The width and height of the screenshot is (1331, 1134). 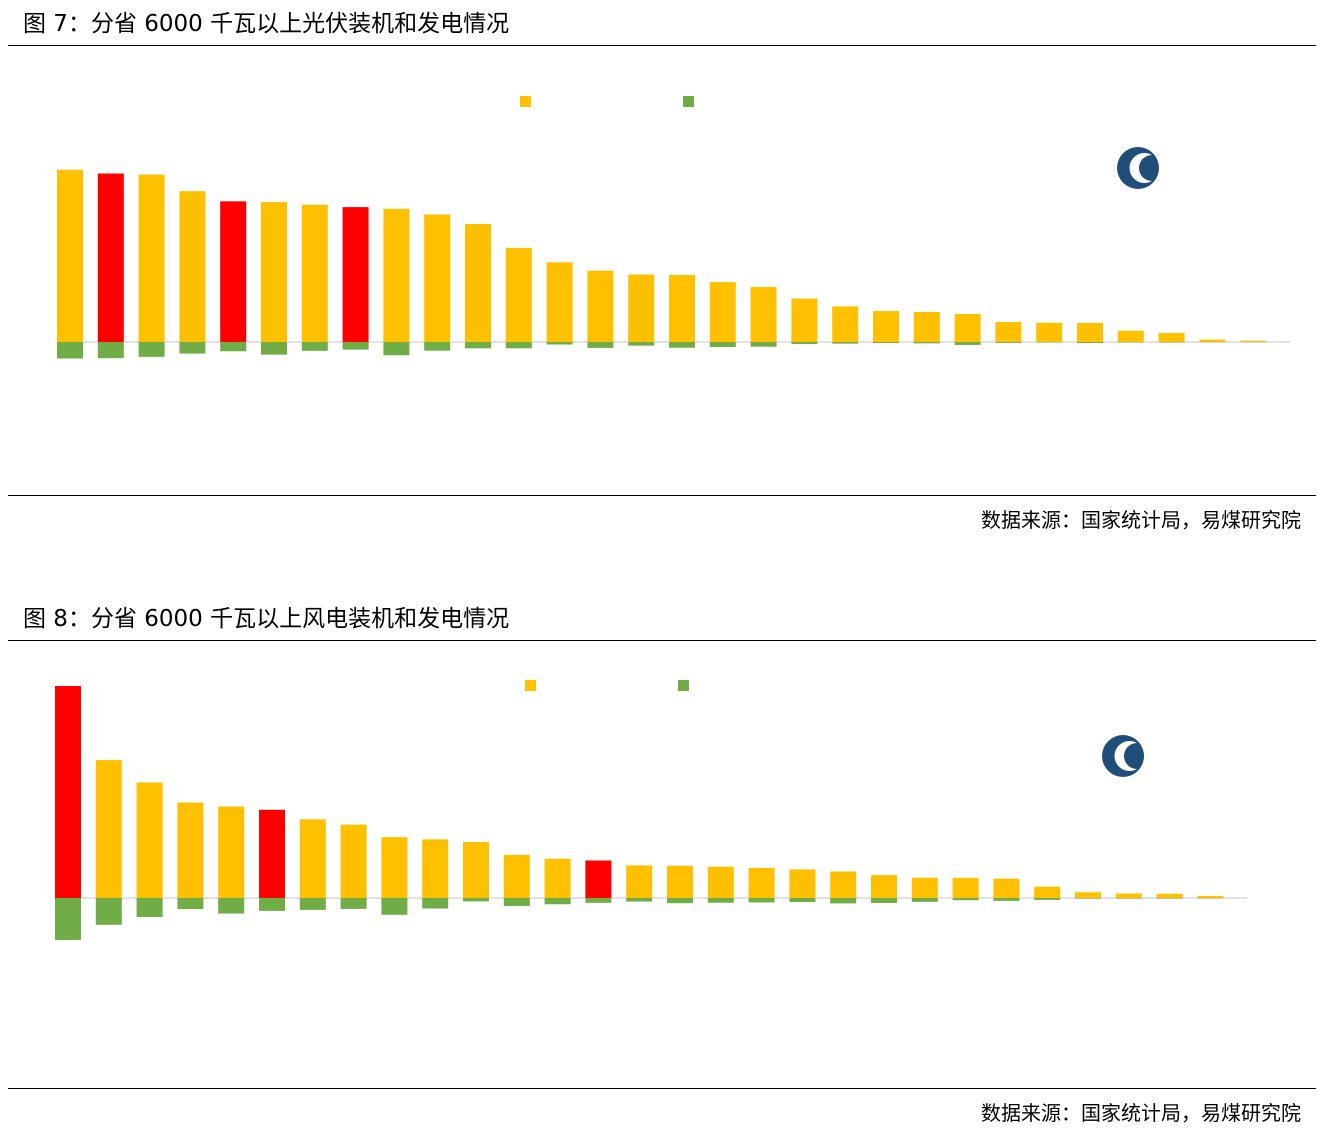 I want to click on figure-7-bottom-rule, so click(x=662, y=495).